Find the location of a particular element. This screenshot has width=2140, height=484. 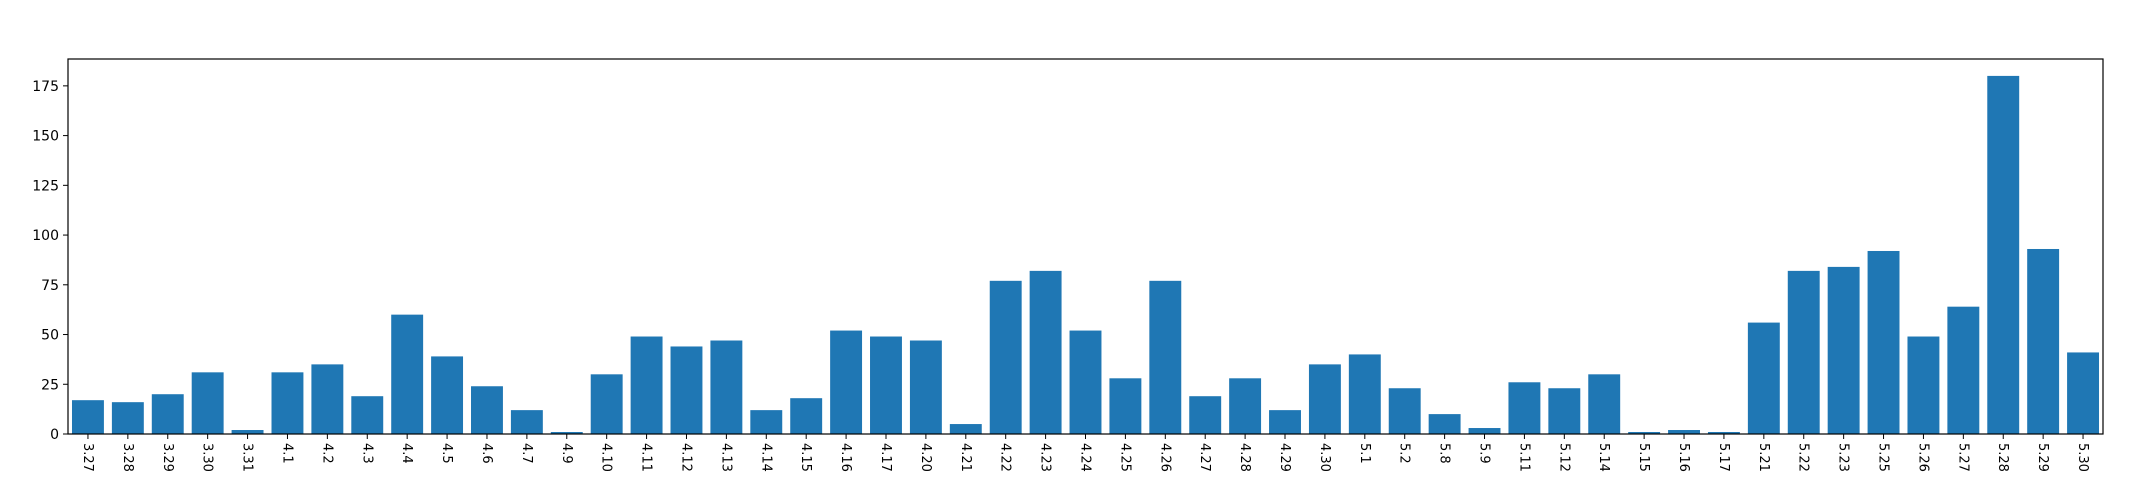

bar-5.21 is located at coordinates (1763, 378).